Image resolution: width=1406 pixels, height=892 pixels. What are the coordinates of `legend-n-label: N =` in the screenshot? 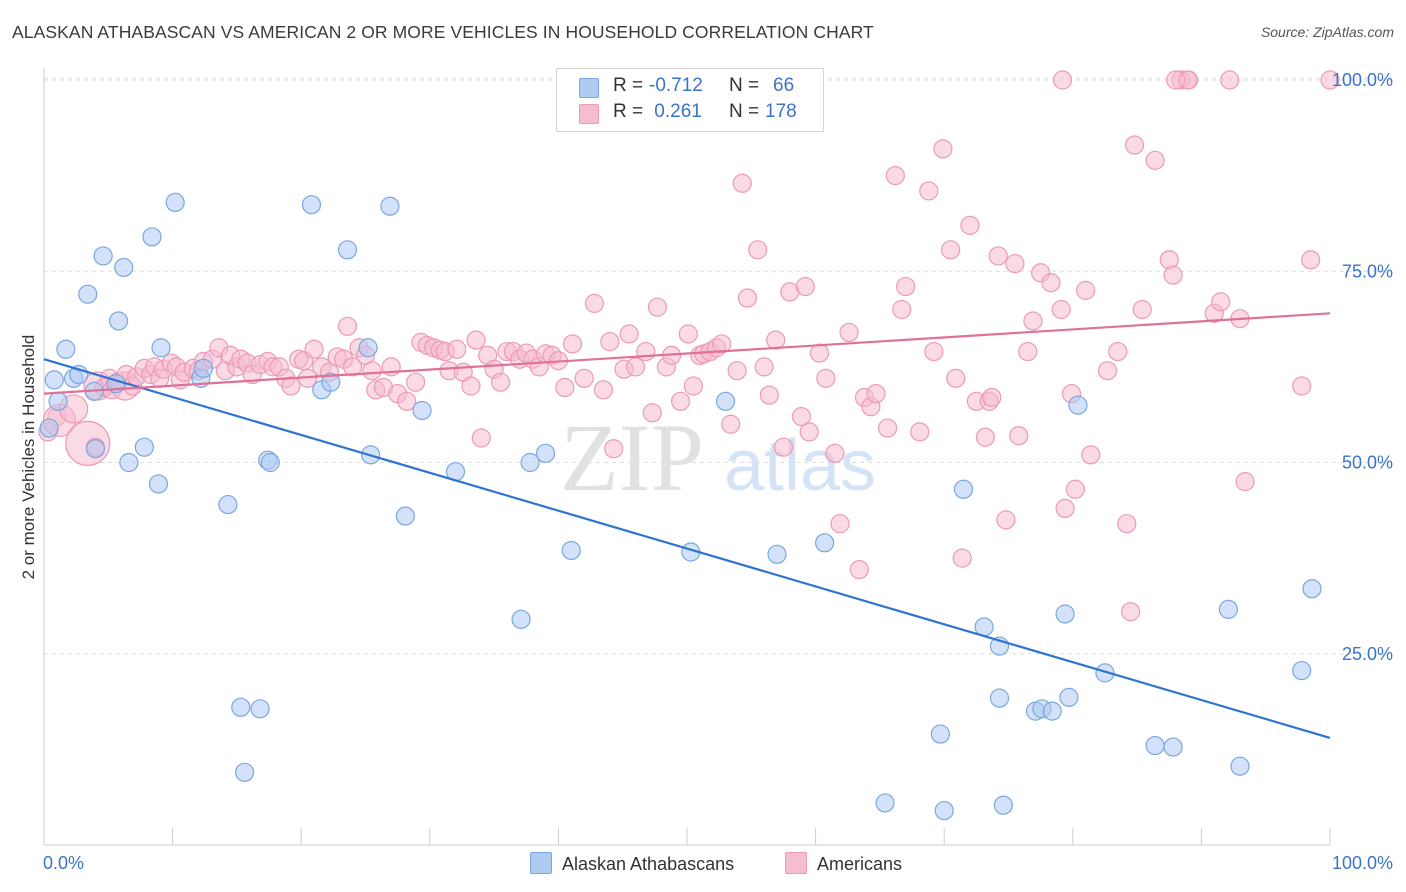 It's located at (744, 111).